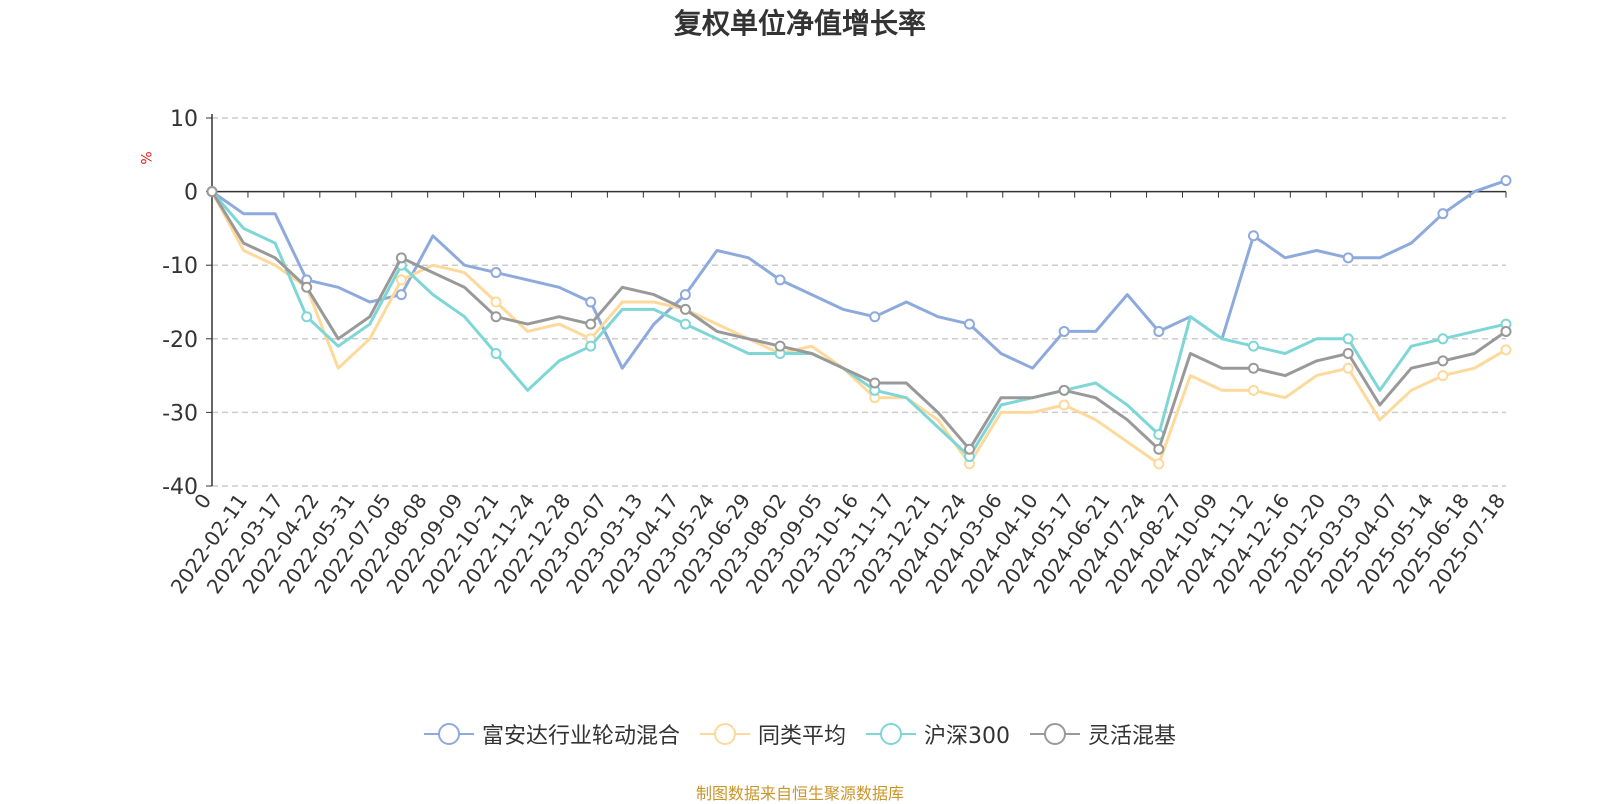 Image resolution: width=1600 pixels, height=804 pixels. Describe the element at coordinates (799, 23) in the screenshot. I see `chart-title: 复权单位净值增长率` at that location.